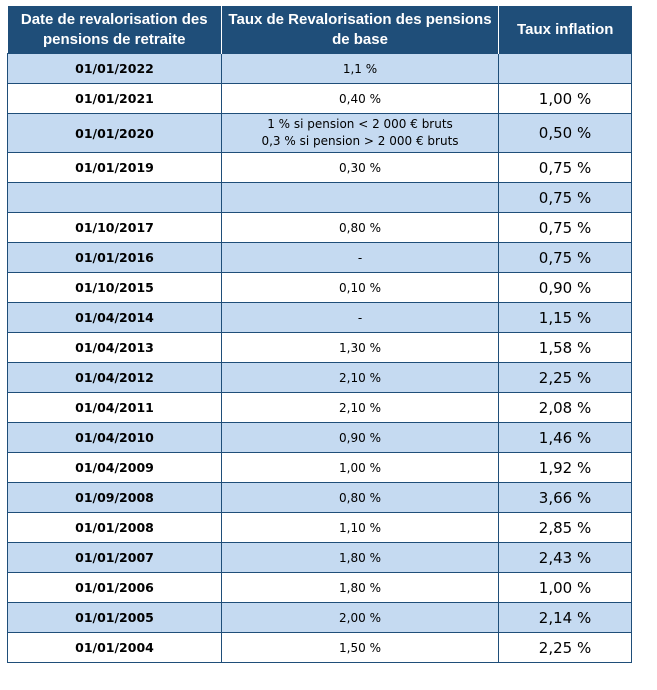 This screenshot has height=690, width=657. What do you see at coordinates (114, 287) in the screenshot?
I see `cell-date: 01/10/2015` at bounding box center [114, 287].